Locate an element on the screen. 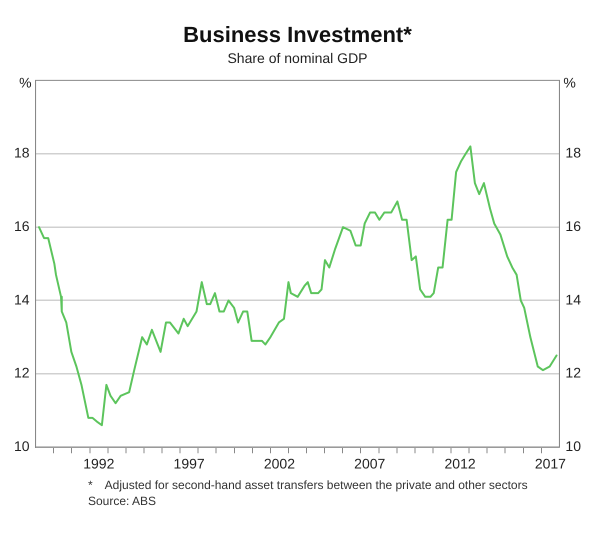 The height and width of the screenshot is (547, 595). source-note: Source: ABS is located at coordinates (123, 501).